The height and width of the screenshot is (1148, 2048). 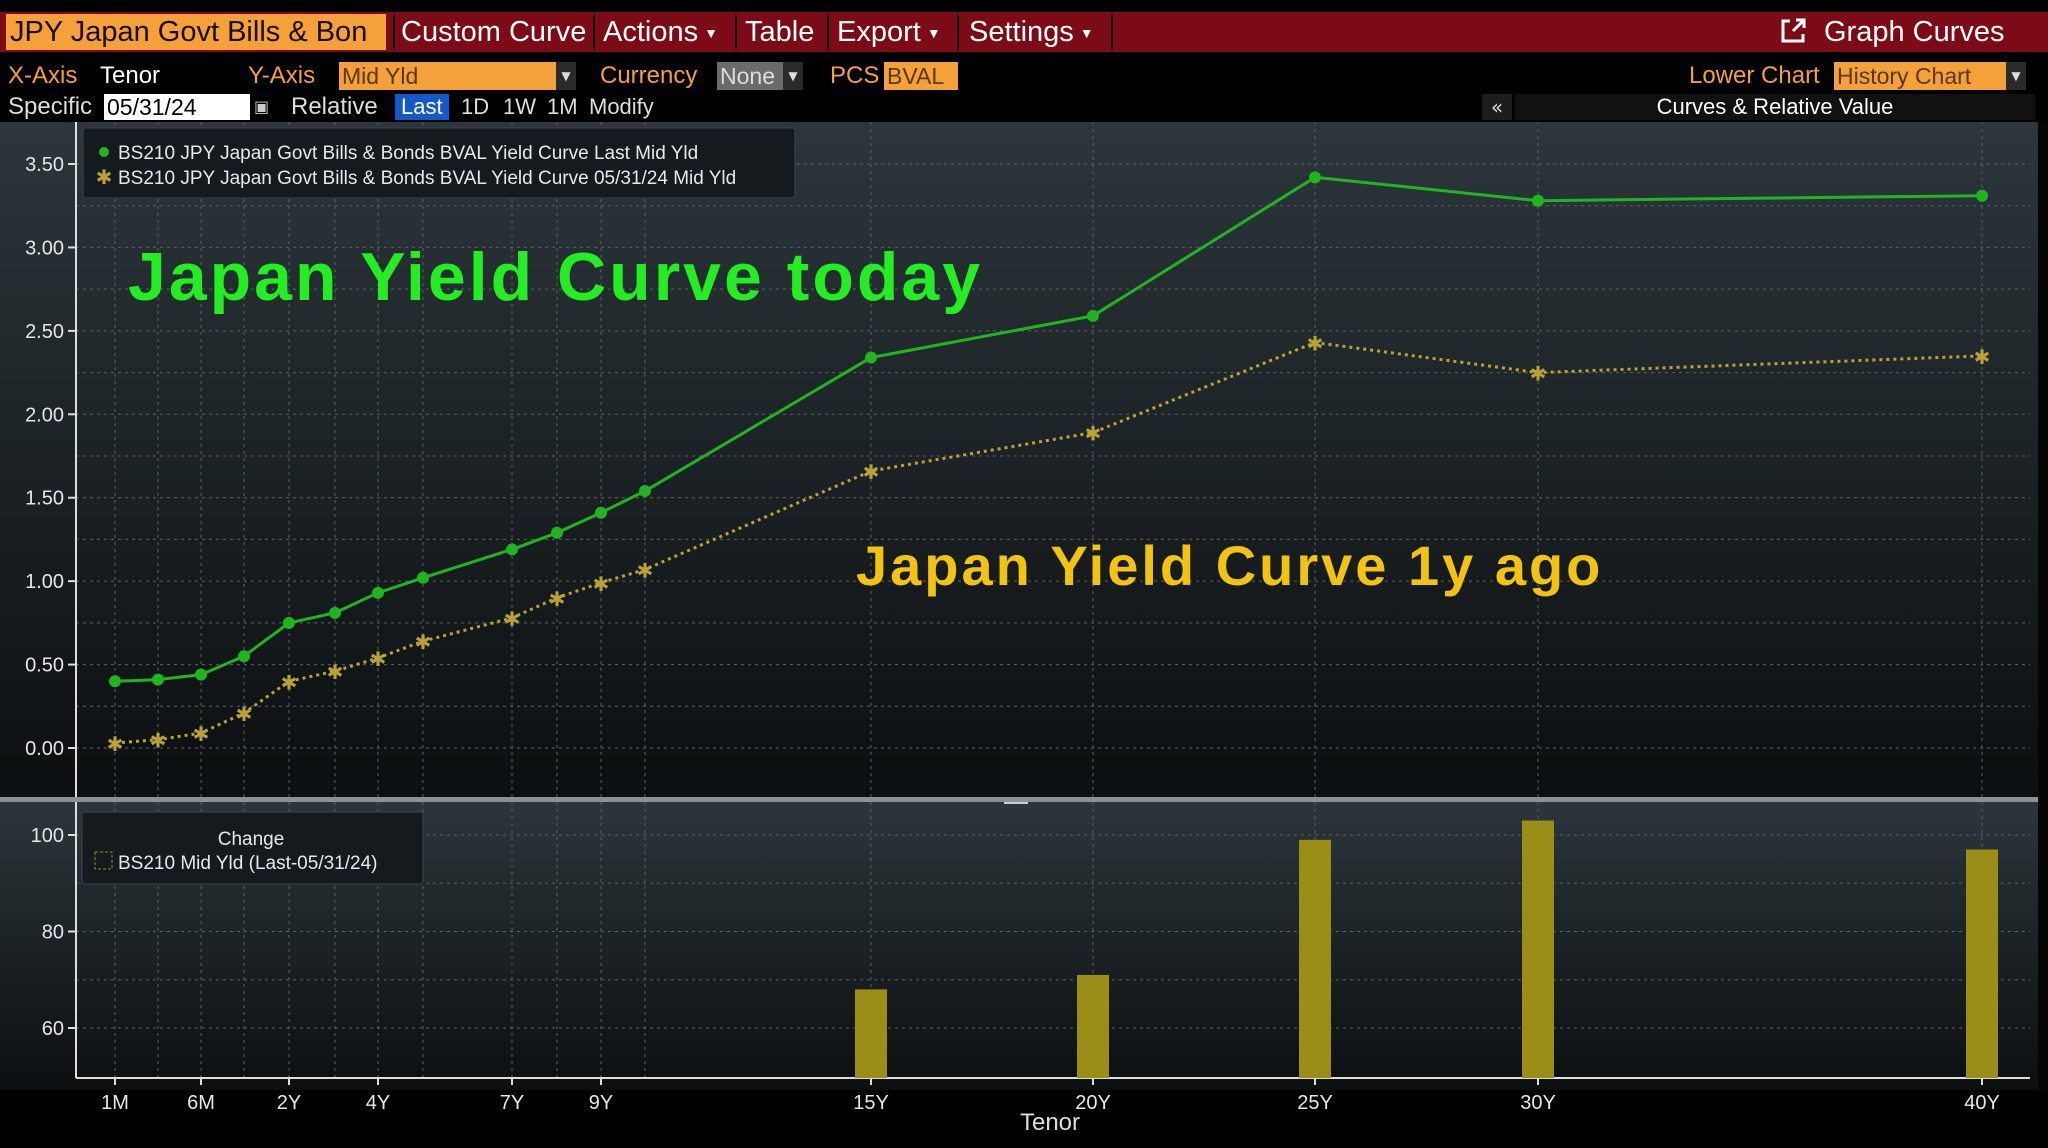 What do you see at coordinates (562, 106) in the screenshot?
I see `relative-1m-button: 1M` at bounding box center [562, 106].